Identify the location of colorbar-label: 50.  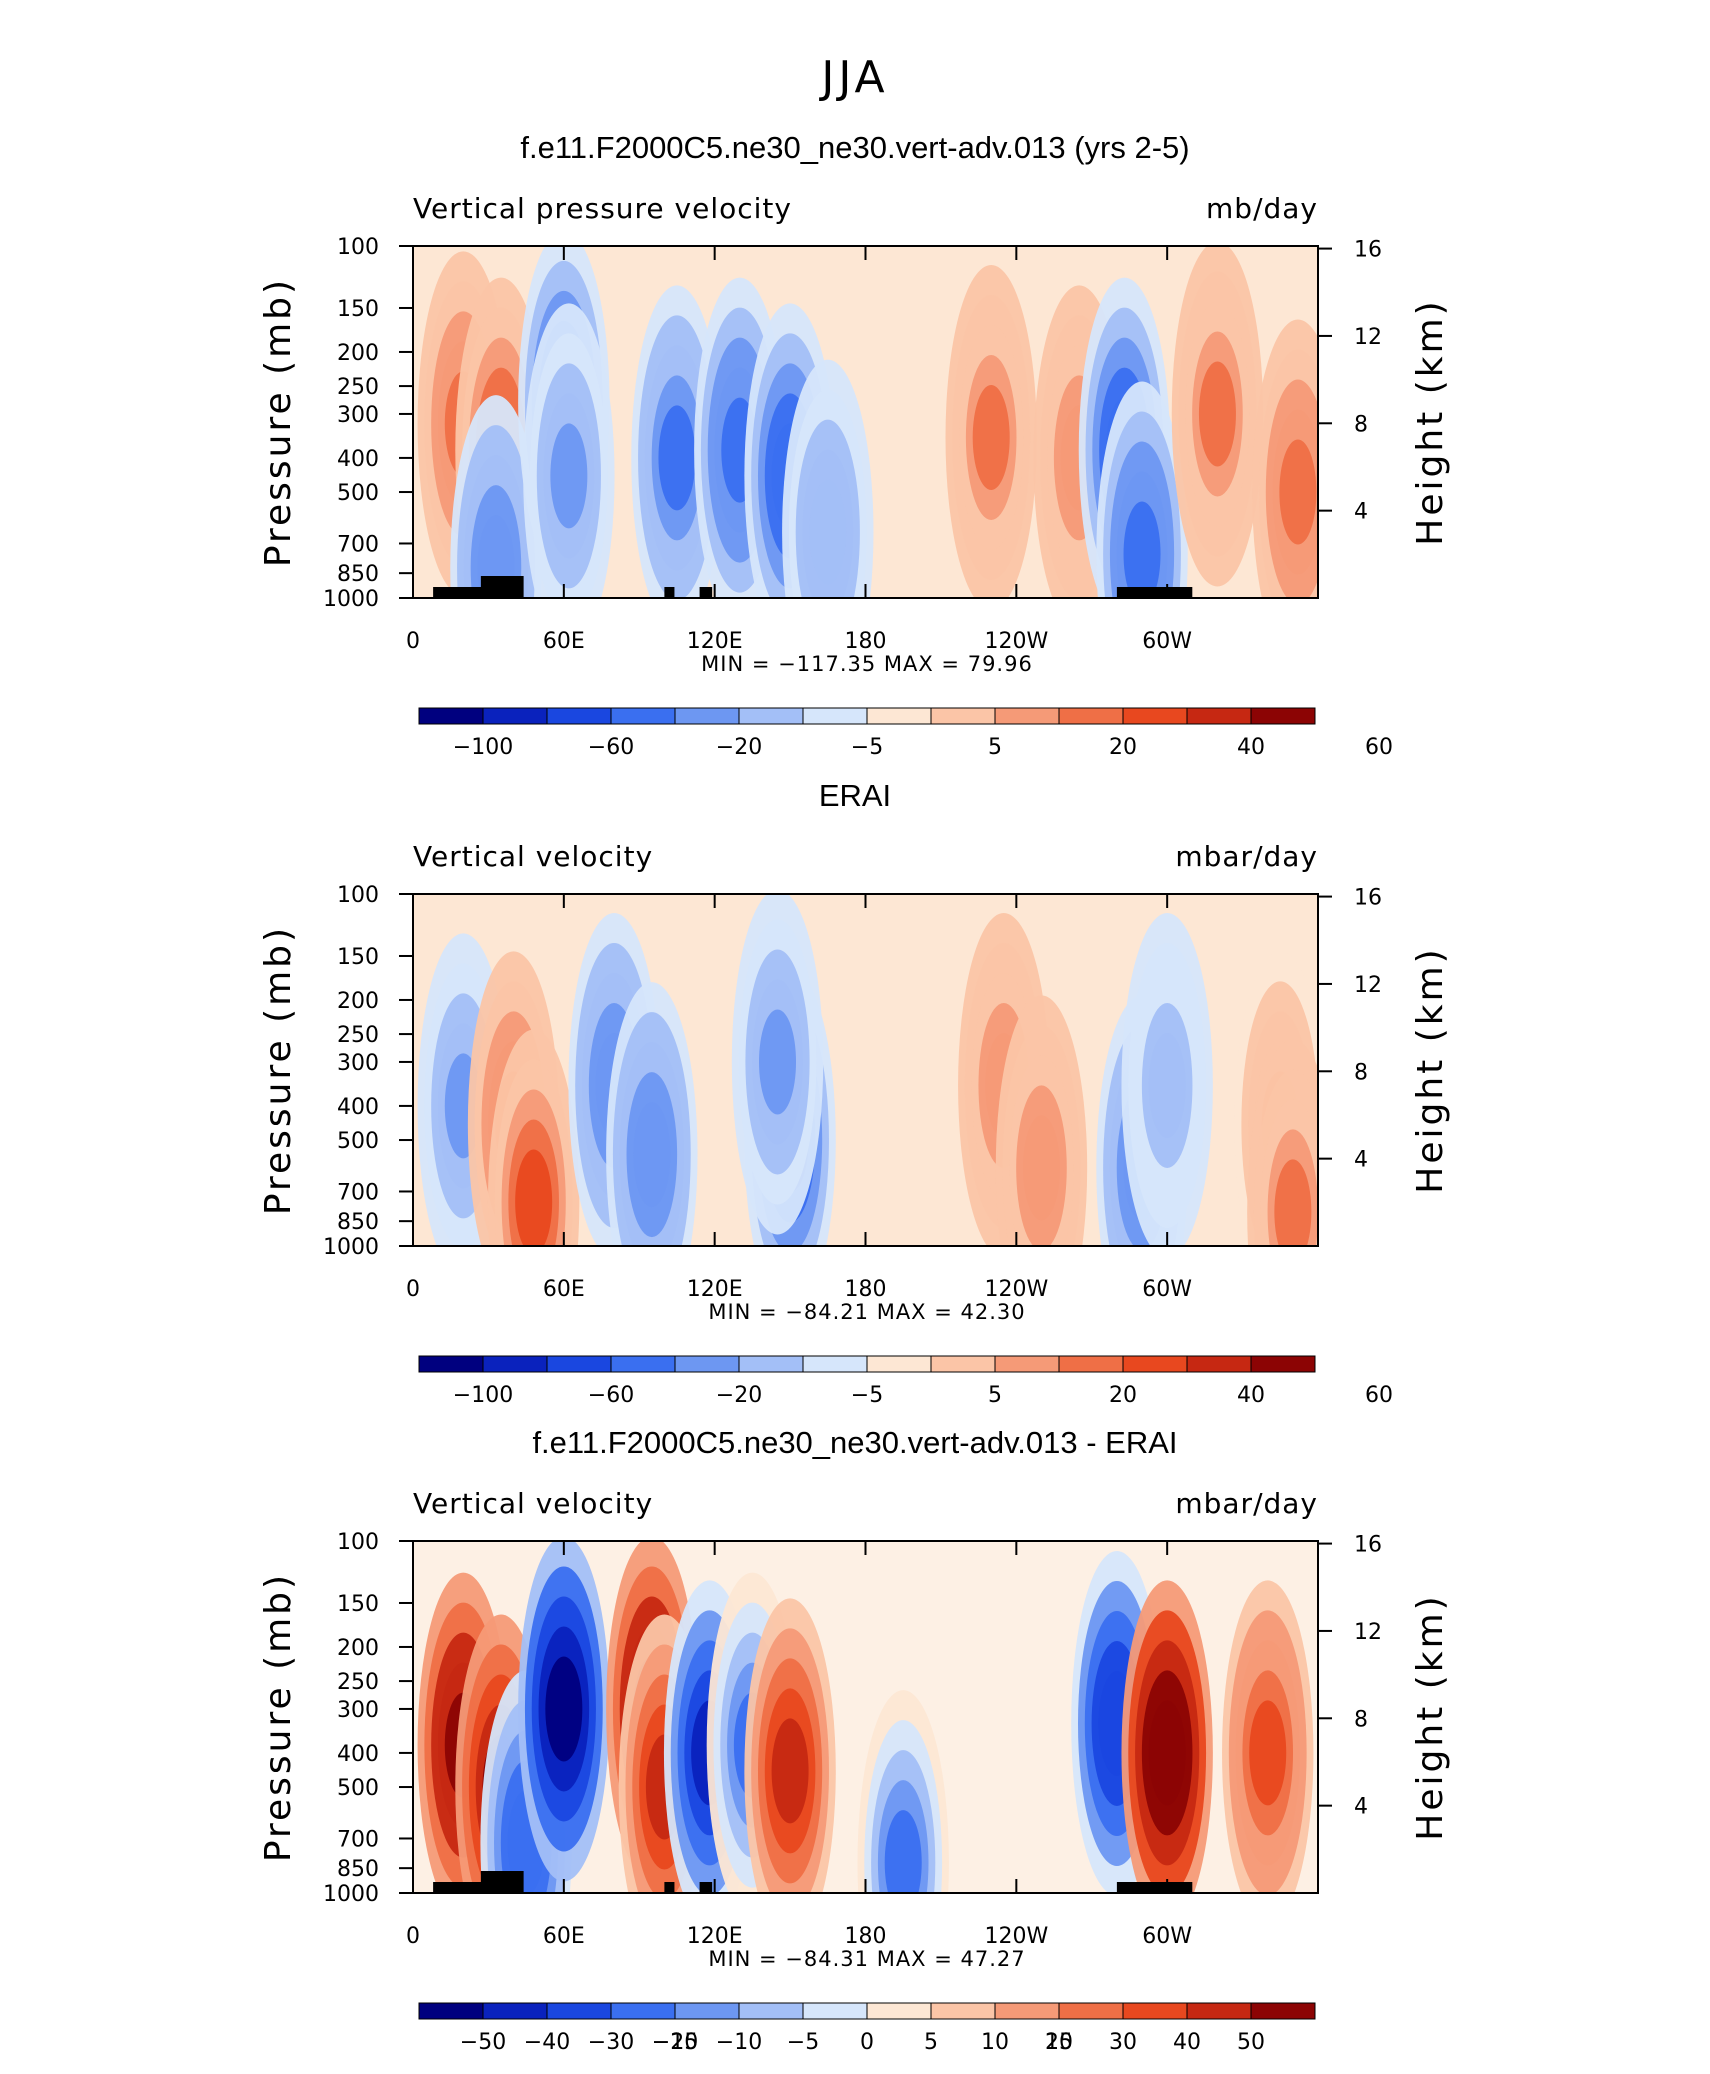
(1251, 2042).